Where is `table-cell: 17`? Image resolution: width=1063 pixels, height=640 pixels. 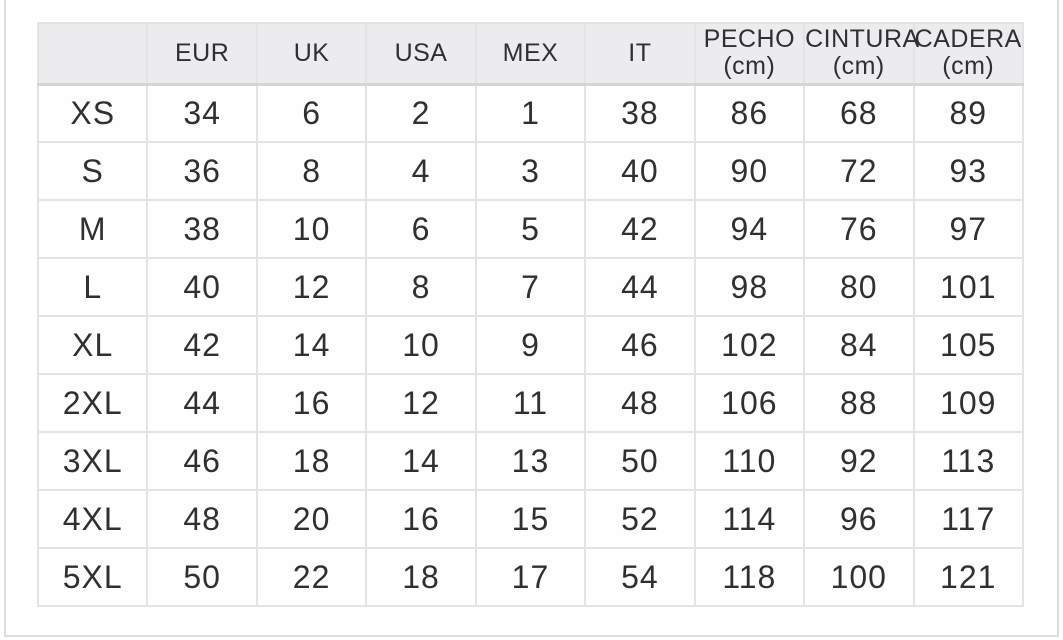
table-cell: 17 is located at coordinates (530, 577).